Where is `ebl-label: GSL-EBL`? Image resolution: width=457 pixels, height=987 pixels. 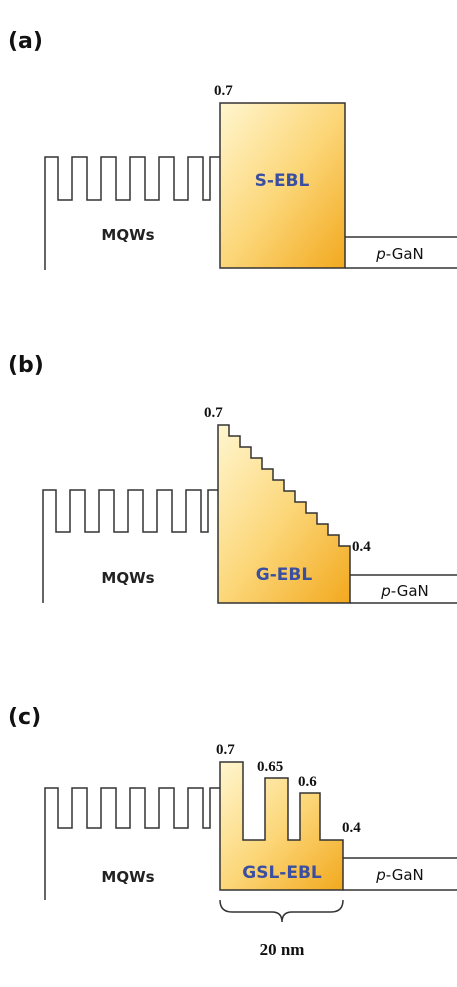
ebl-label: GSL-EBL is located at coordinates (282, 873).